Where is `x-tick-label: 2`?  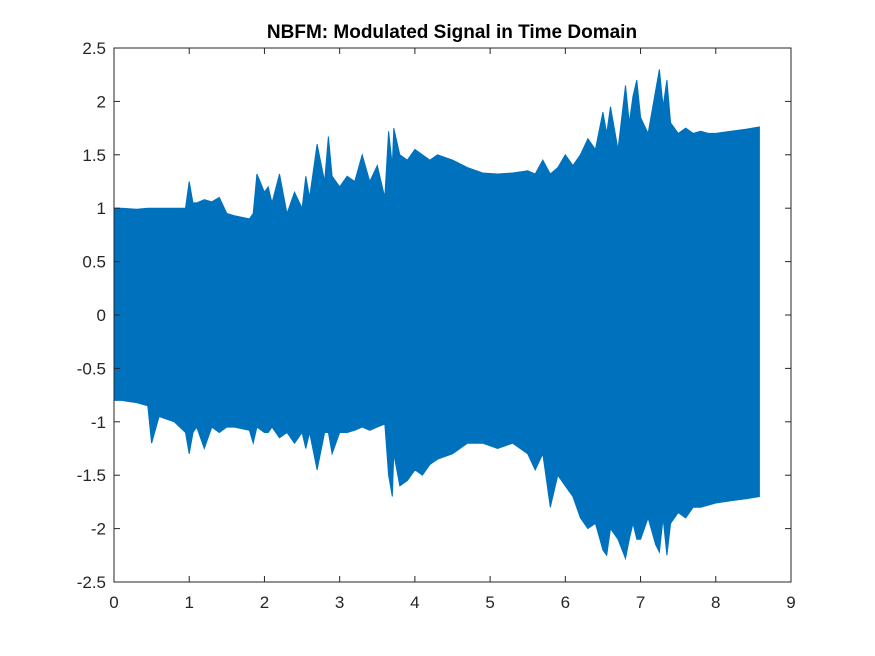
x-tick-label: 2 is located at coordinates (264, 602).